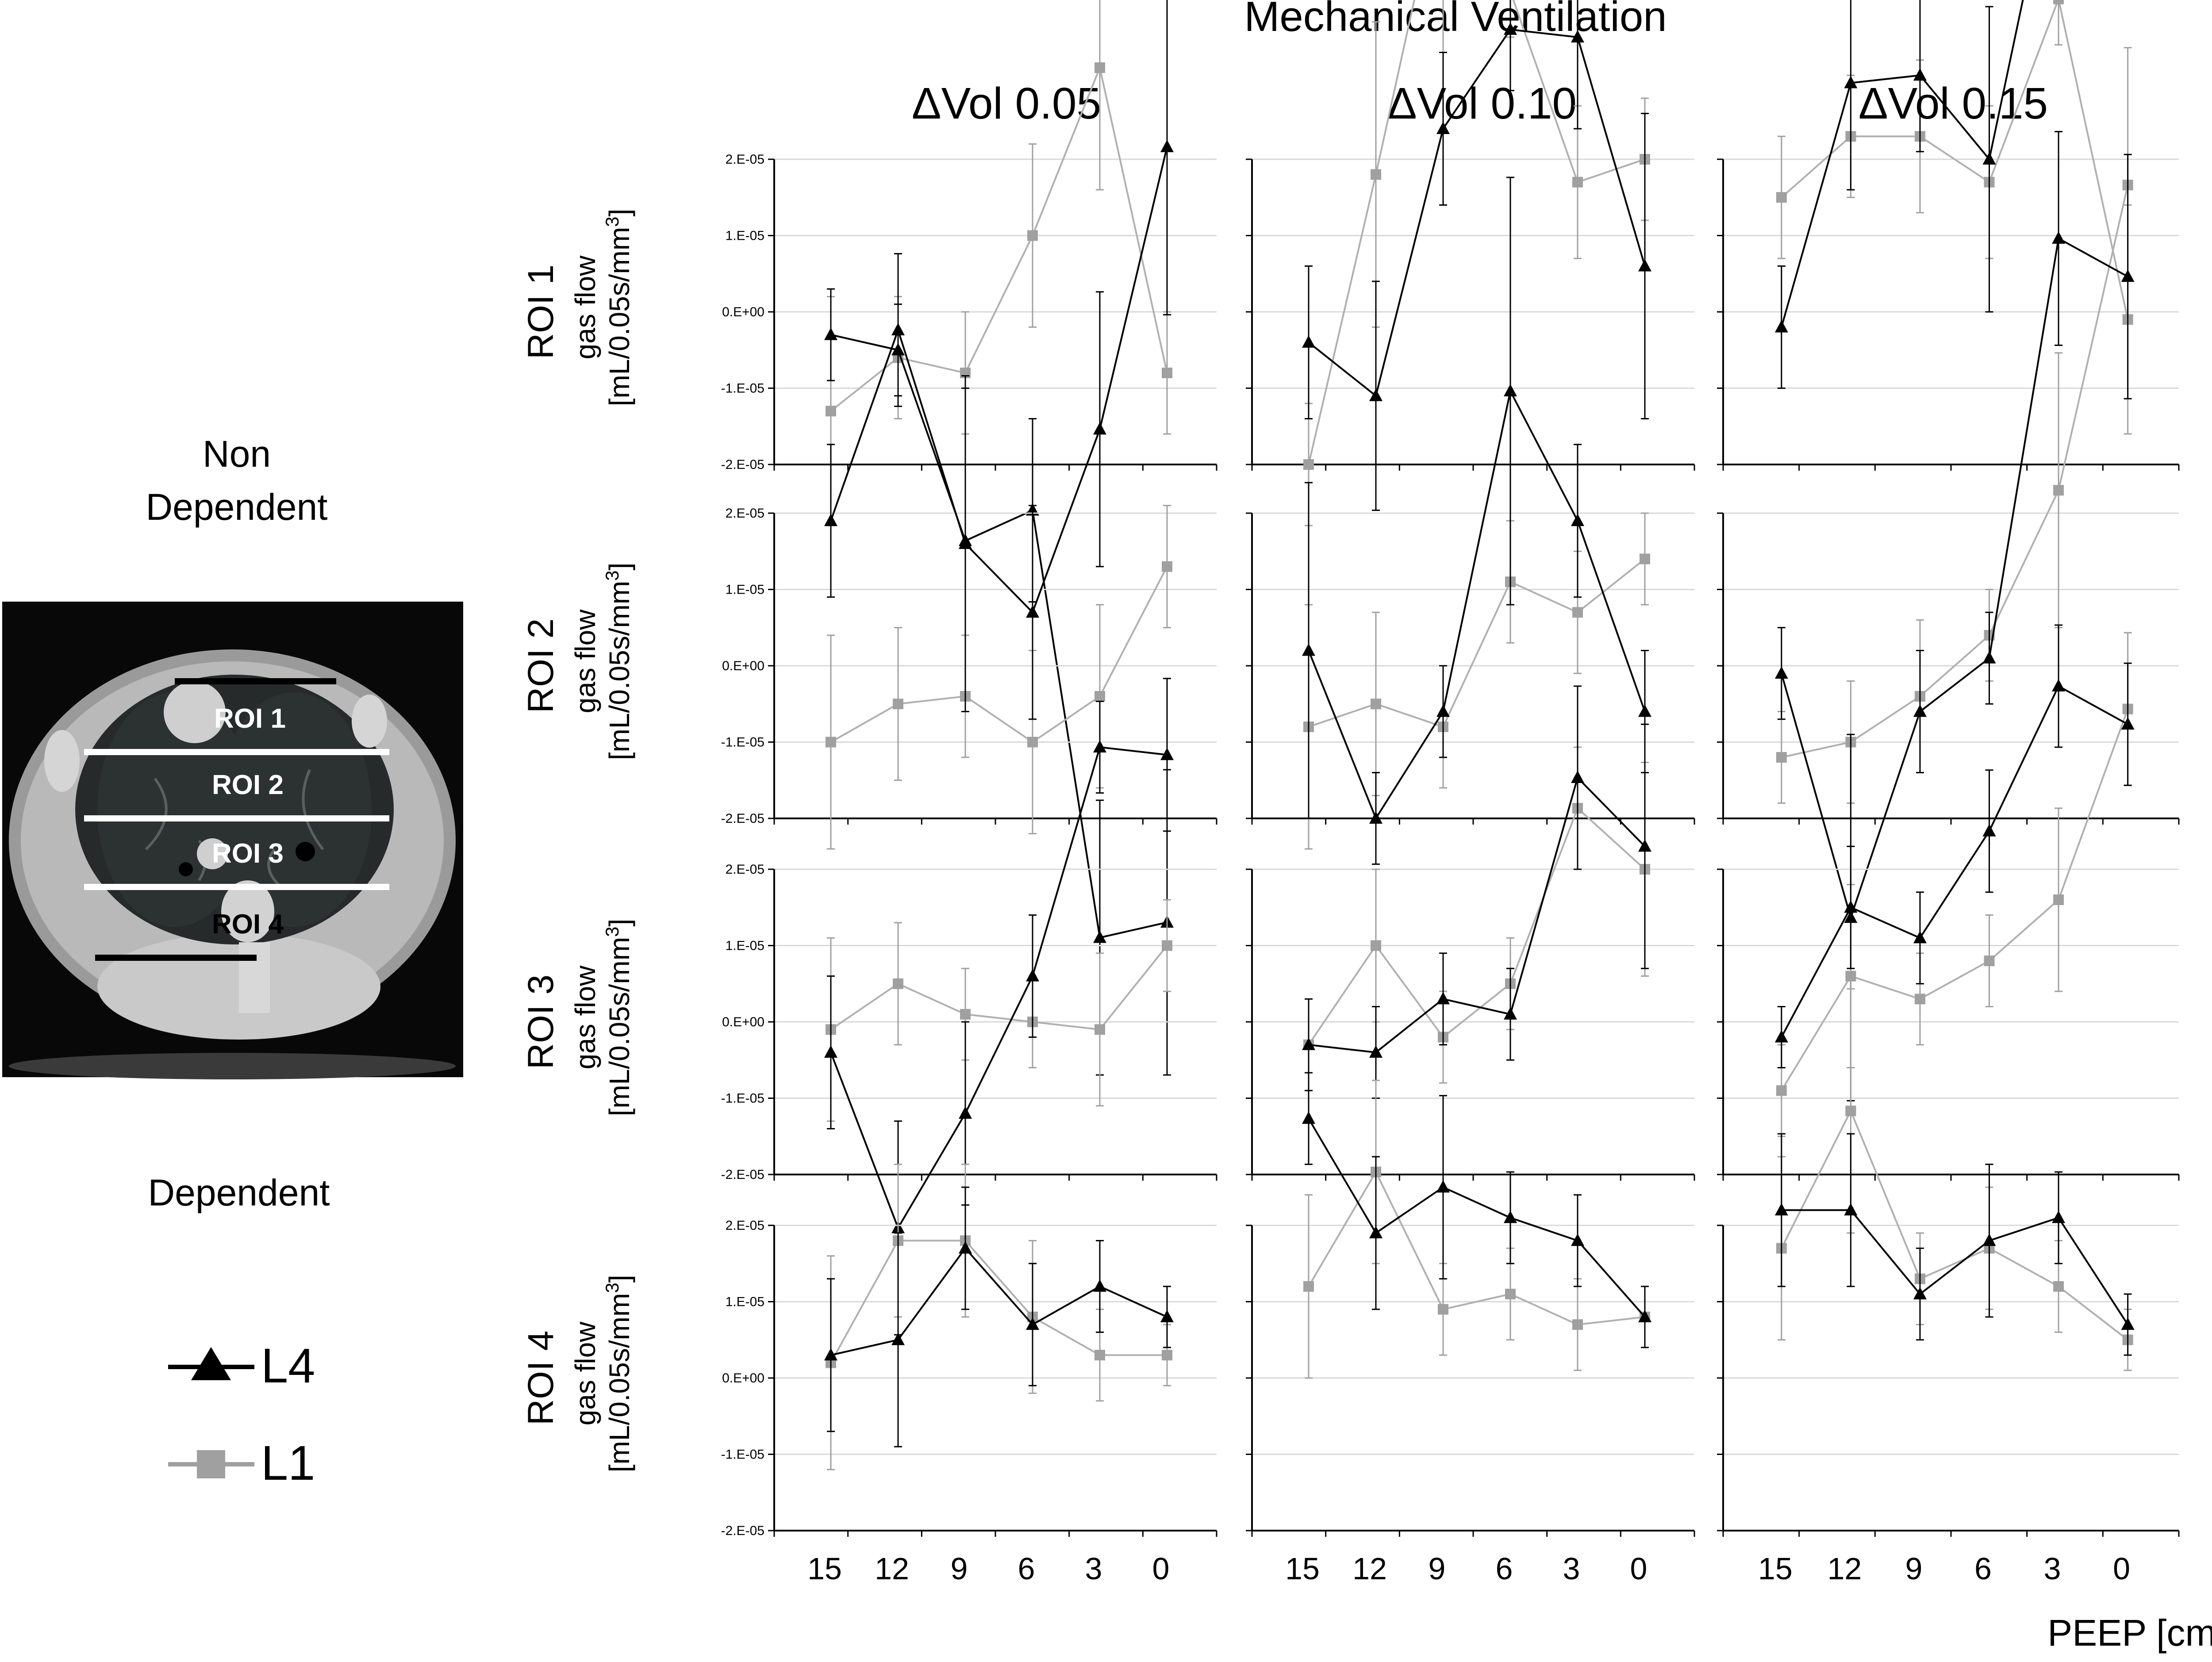  What do you see at coordinates (1471, 1329) in the screenshot?
I see `panel-roi4-col2: 15 12 9 6 3 0` at bounding box center [1471, 1329].